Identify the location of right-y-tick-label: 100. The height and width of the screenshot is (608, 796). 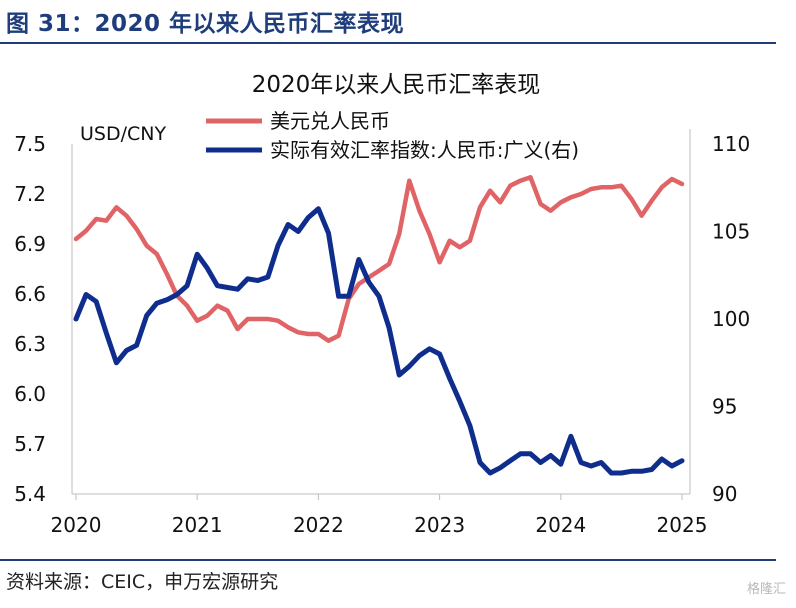
(731, 319).